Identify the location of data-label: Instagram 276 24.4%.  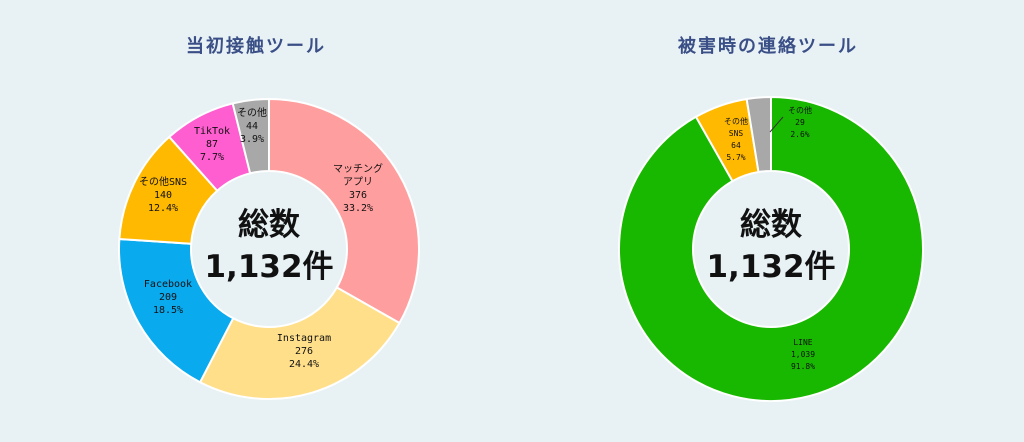
(304, 351).